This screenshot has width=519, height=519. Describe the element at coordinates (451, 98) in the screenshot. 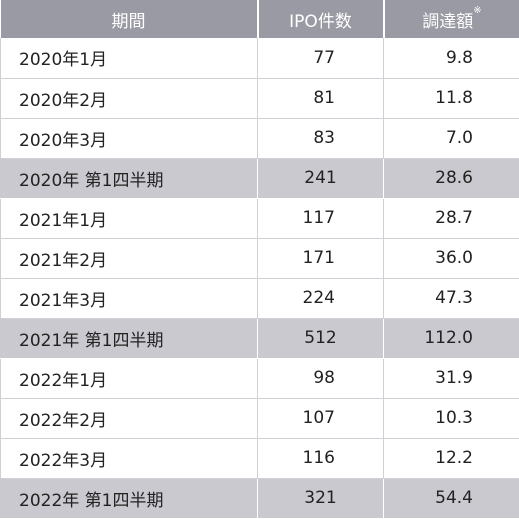

I see `cell-amount: 11.8` at that location.